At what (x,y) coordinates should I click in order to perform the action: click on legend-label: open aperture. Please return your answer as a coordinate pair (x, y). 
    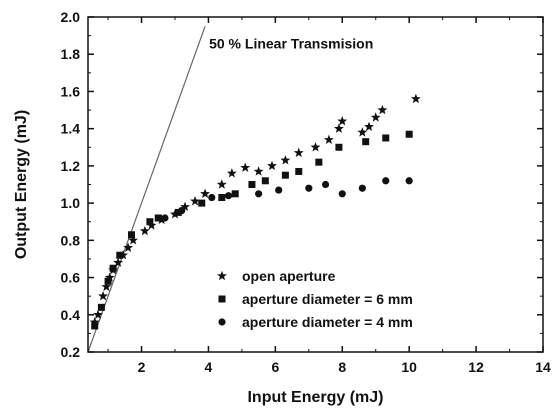
    Looking at the image, I should click on (289, 276).